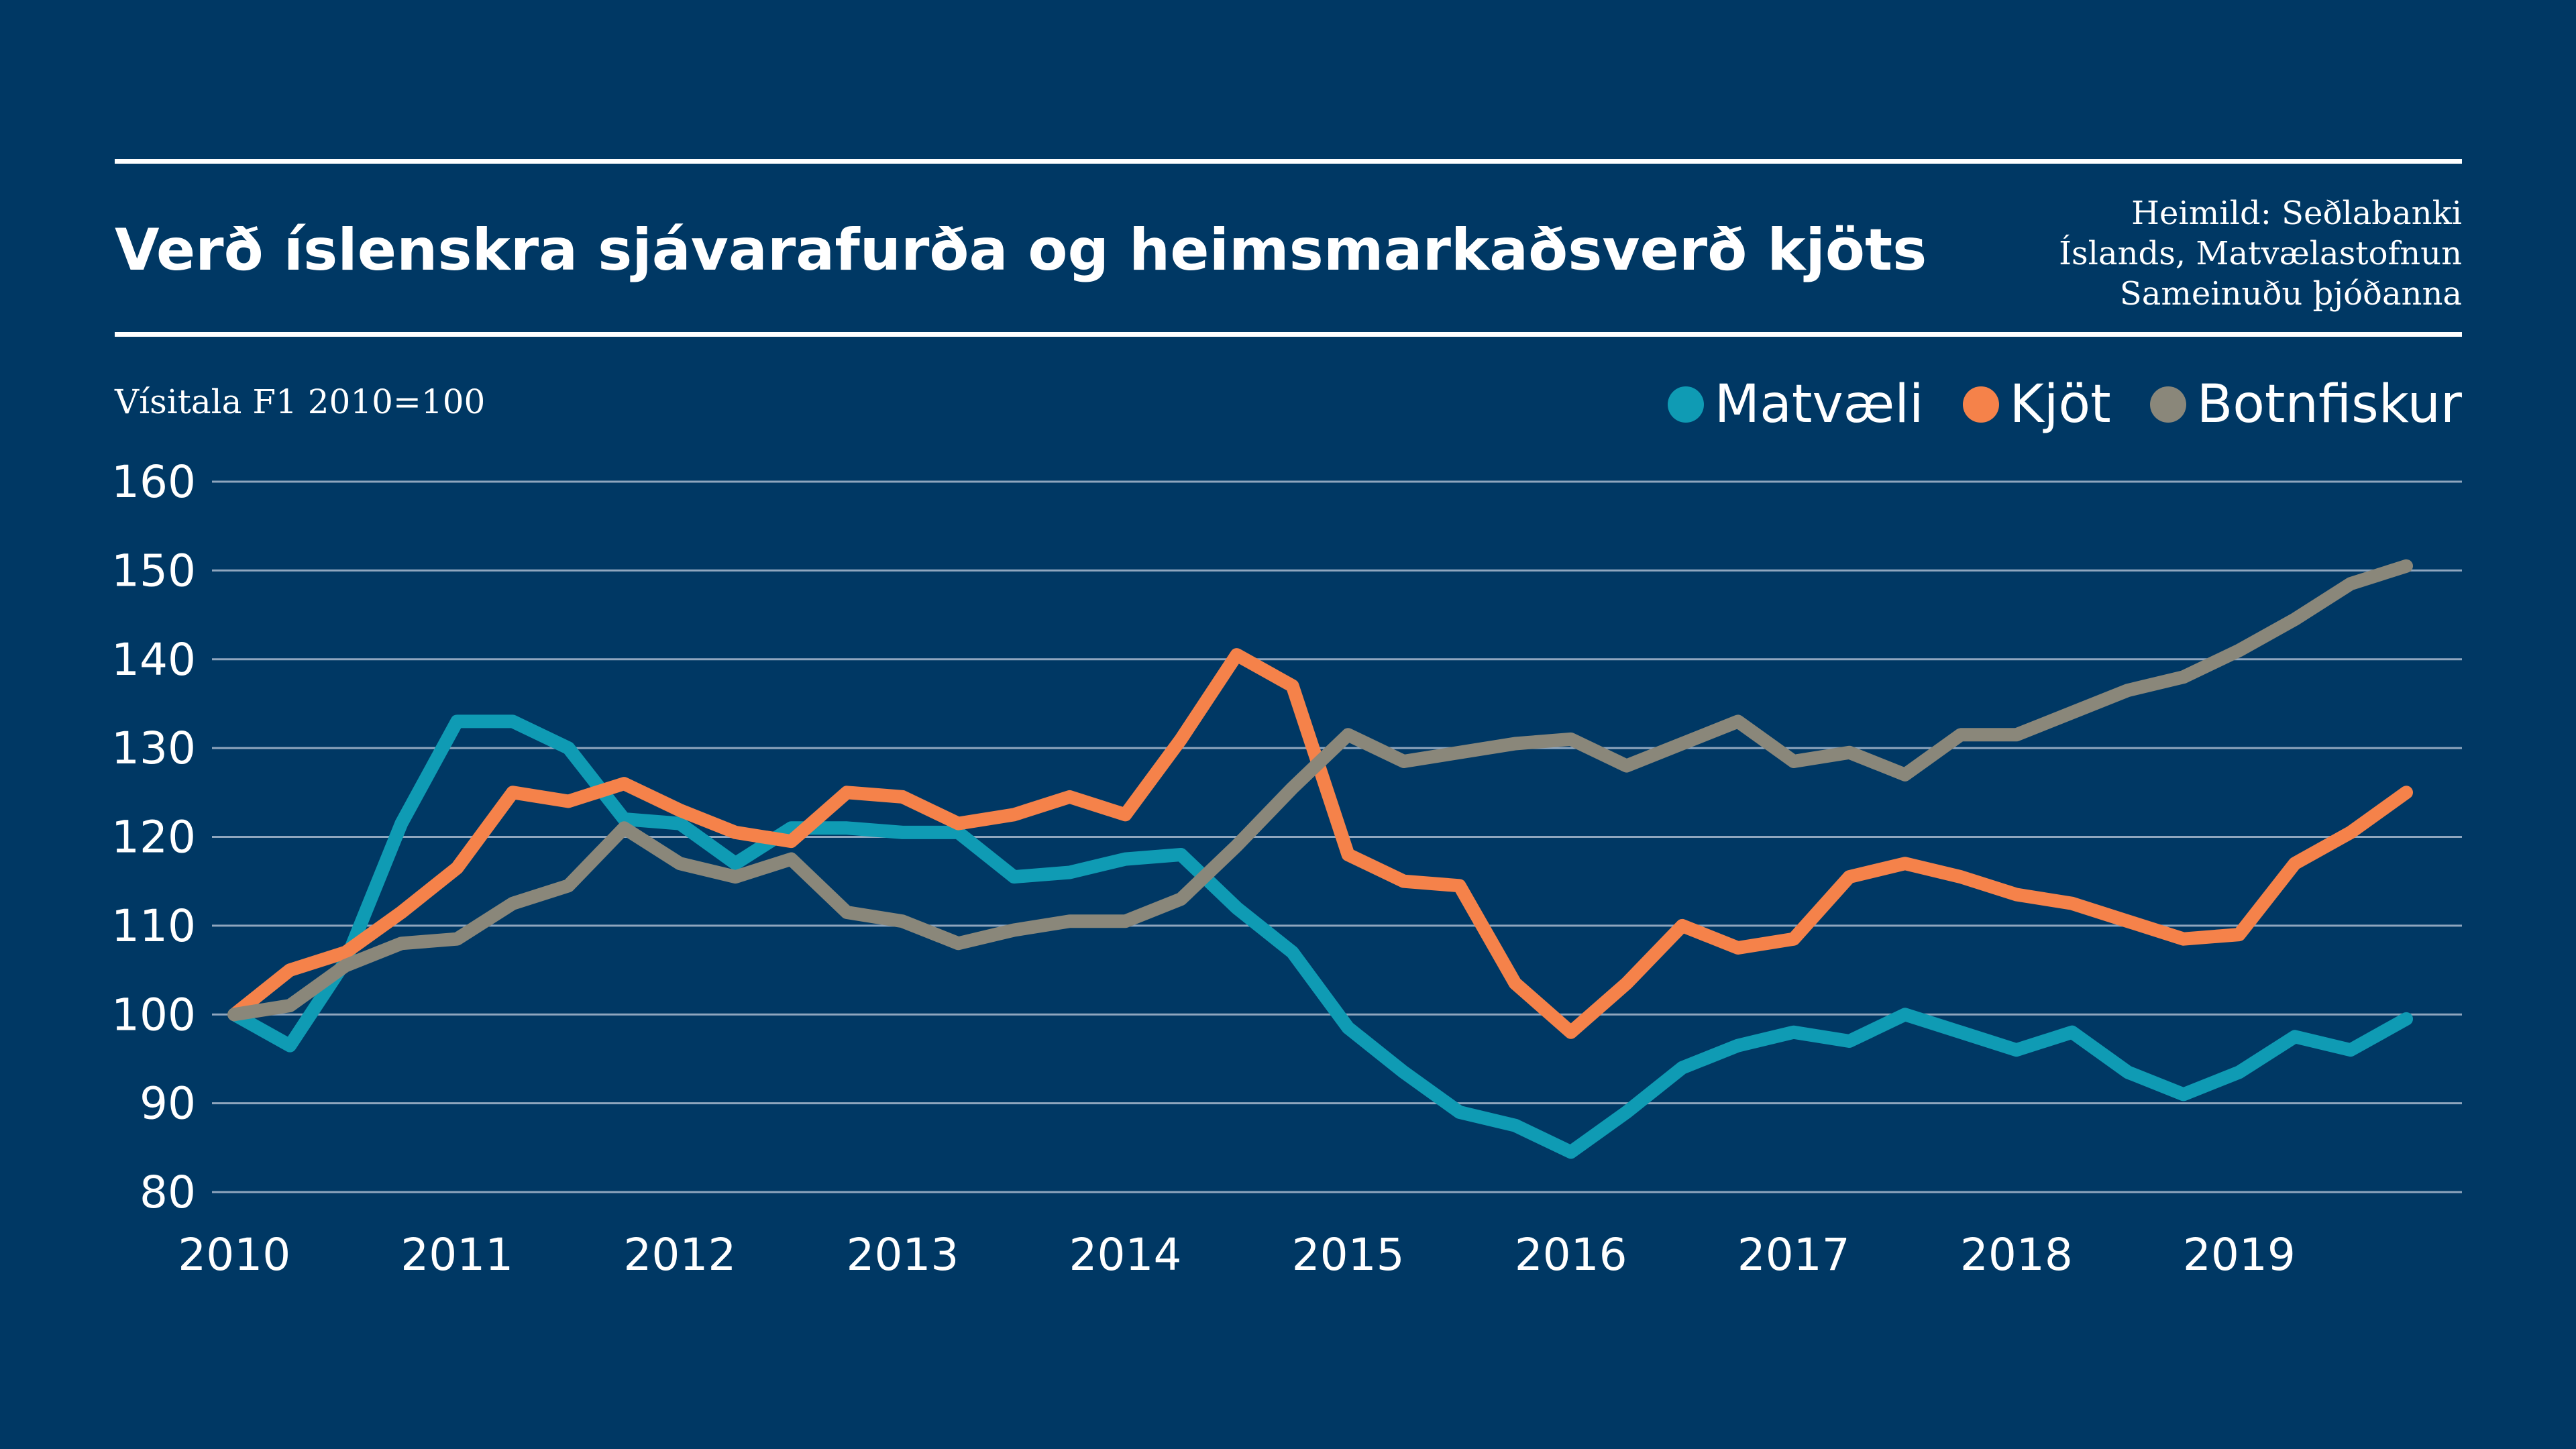  I want to click on x-tick-label: 2015, so click(1348, 1255).